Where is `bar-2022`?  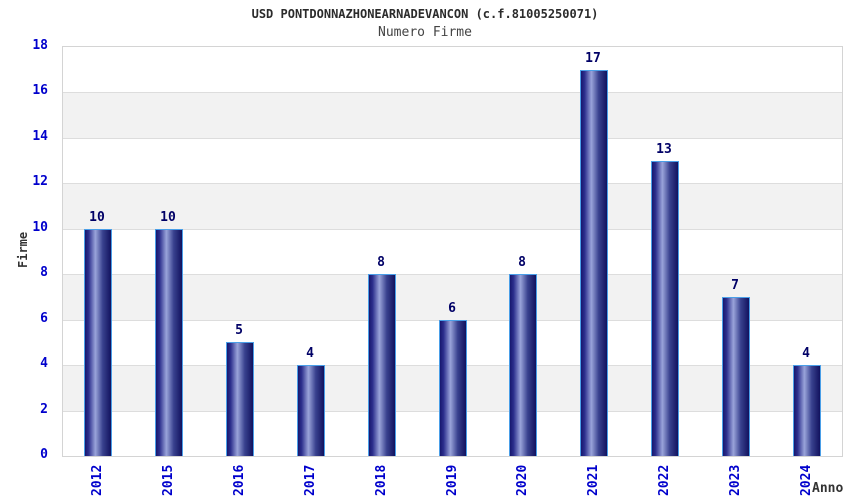 bar-2022 is located at coordinates (665, 308).